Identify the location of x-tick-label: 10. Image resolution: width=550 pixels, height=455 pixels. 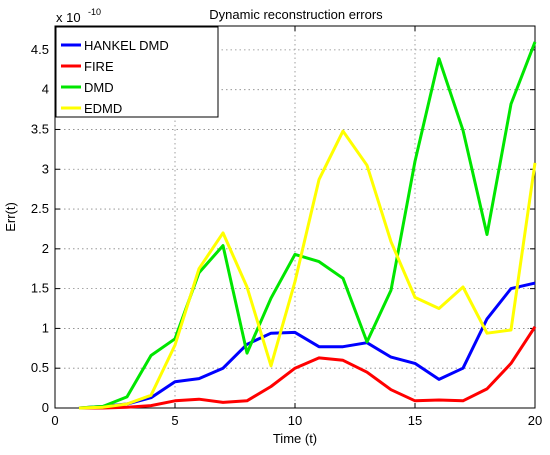
(295, 420).